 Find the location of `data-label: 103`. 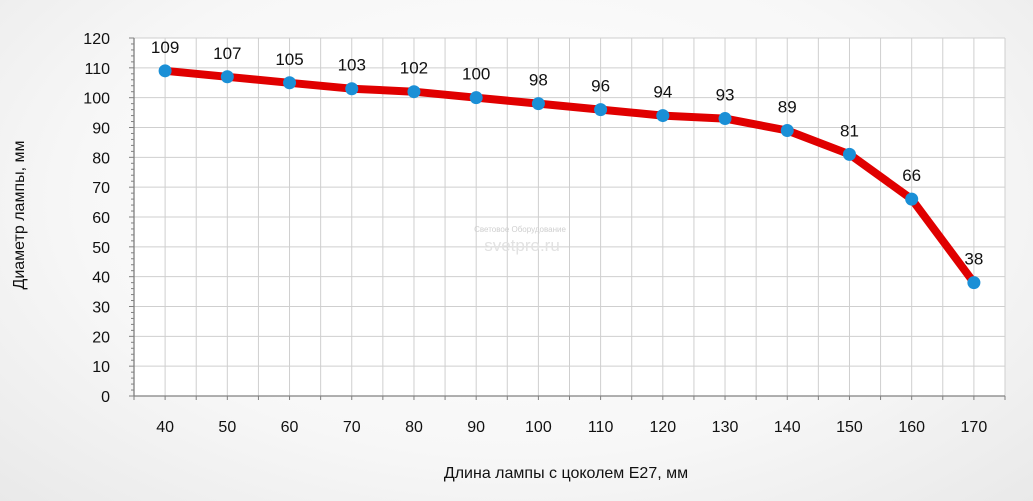

data-label: 103 is located at coordinates (352, 65).